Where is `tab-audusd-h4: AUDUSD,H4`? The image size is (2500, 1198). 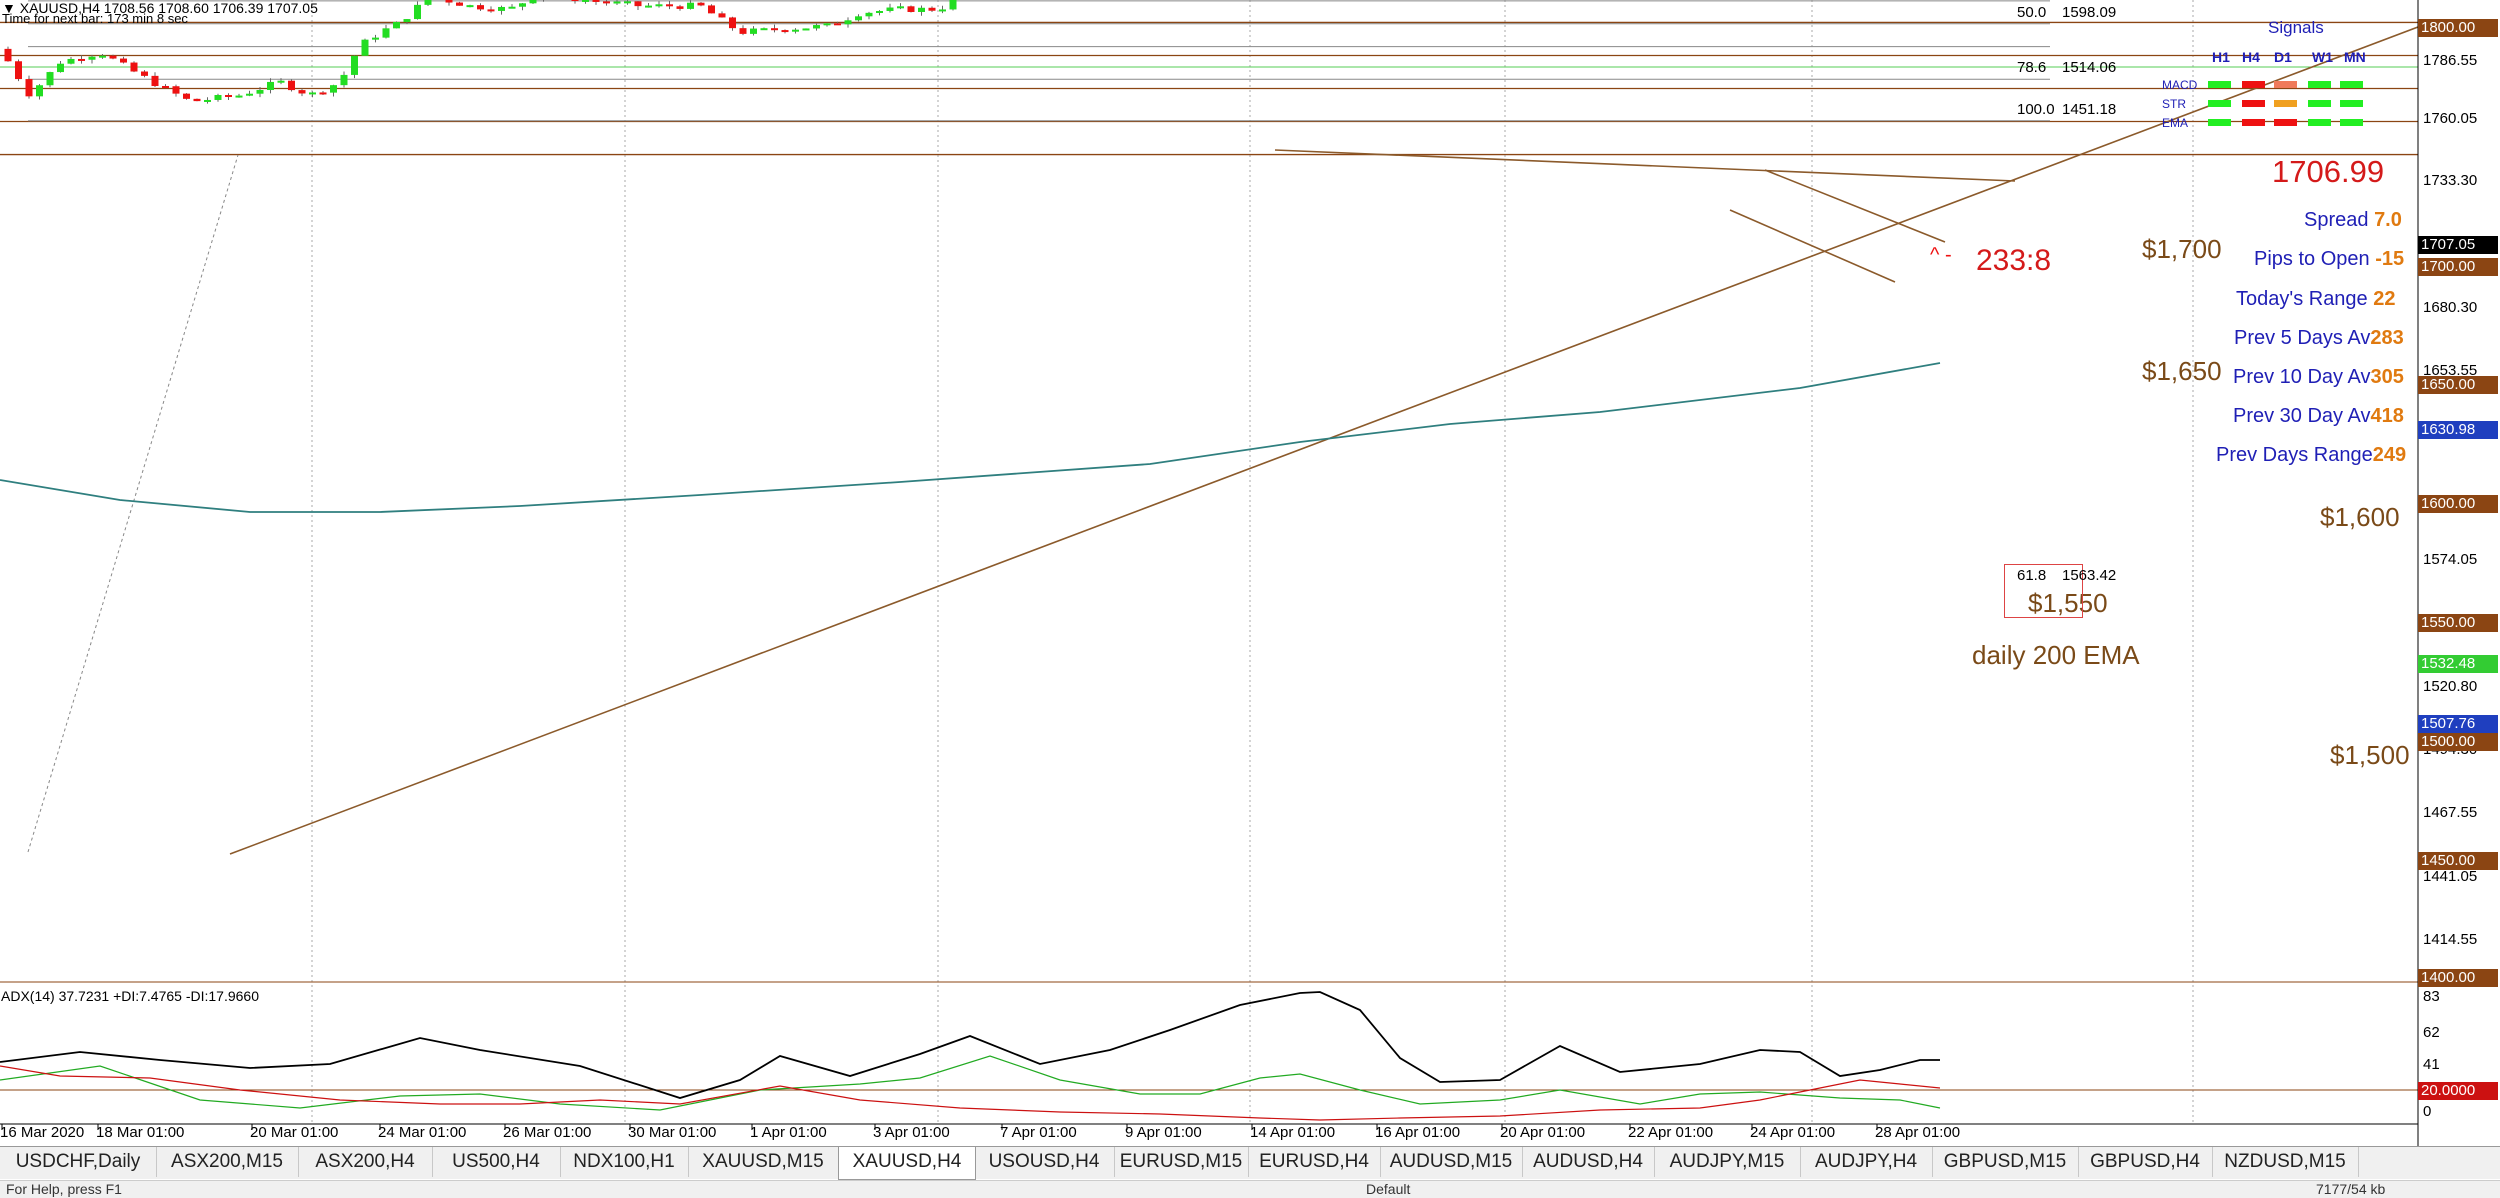
tab-audusd-h4: AUDUSD,H4 is located at coordinates (1588, 1162).